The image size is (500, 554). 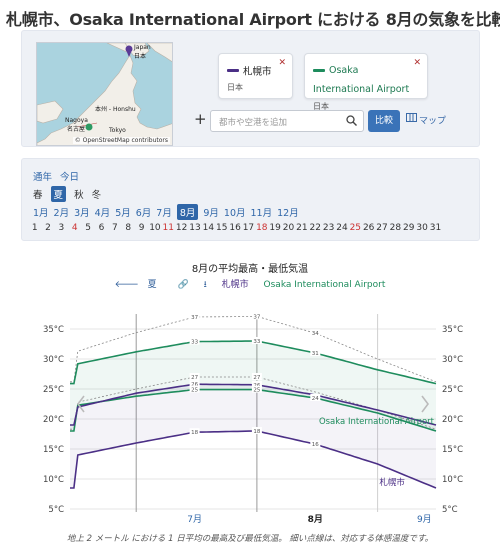 I want to click on day-30: 30, so click(x=422, y=228).